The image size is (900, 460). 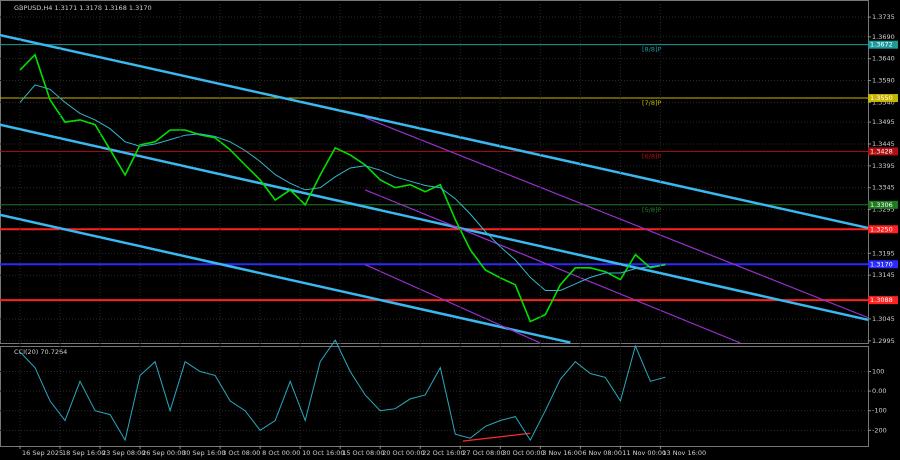 What do you see at coordinates (883, 122) in the screenshot?
I see `y-tick-label: 1.3495` at bounding box center [883, 122].